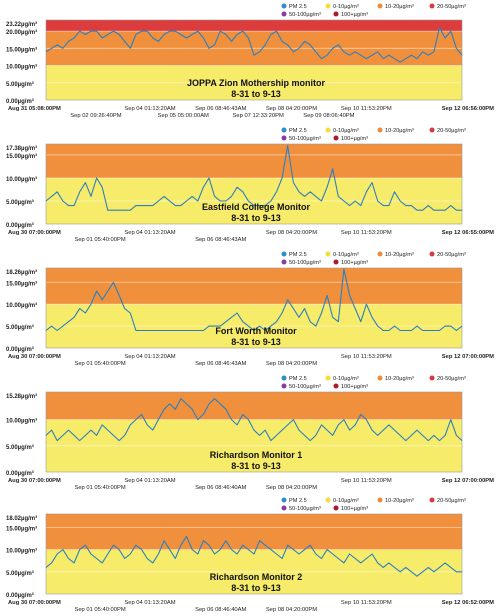  I want to click on chart-title: Richardson Monitor 2, so click(256, 577).